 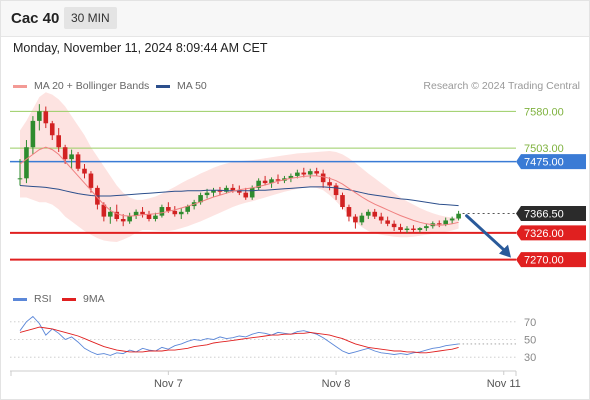 I want to click on level-label-text: 7503.00, so click(x=544, y=149).